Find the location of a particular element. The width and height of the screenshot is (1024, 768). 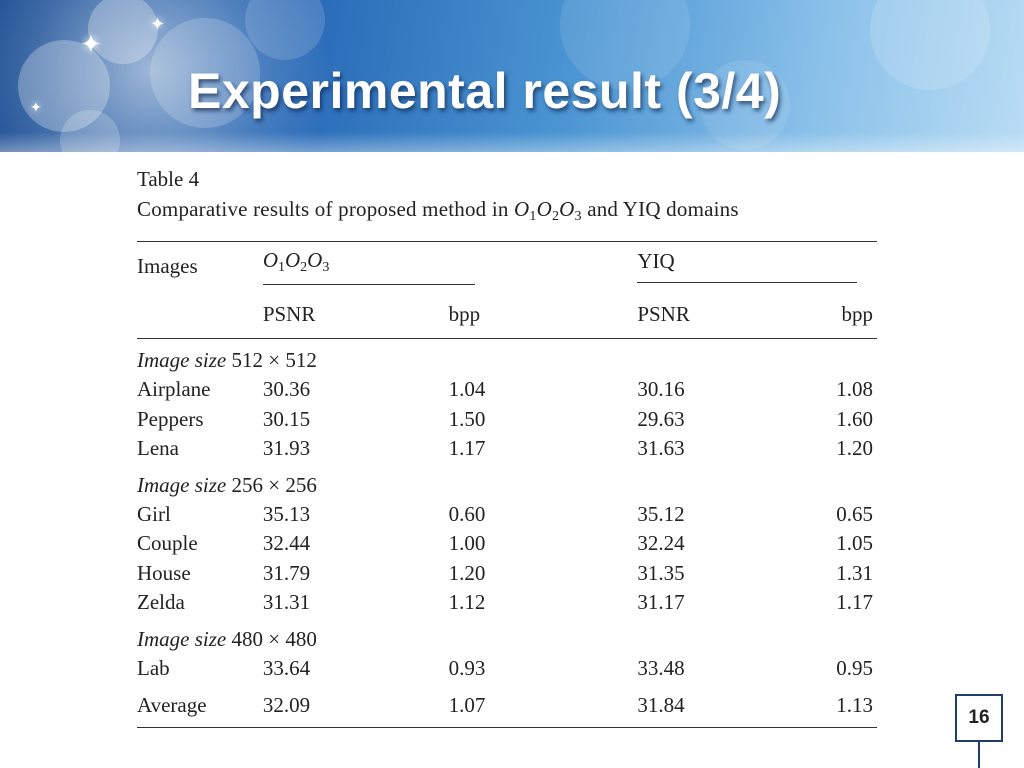

table-row: Zelda 31.31 1.12 31.17 1.17 is located at coordinates (505, 602).